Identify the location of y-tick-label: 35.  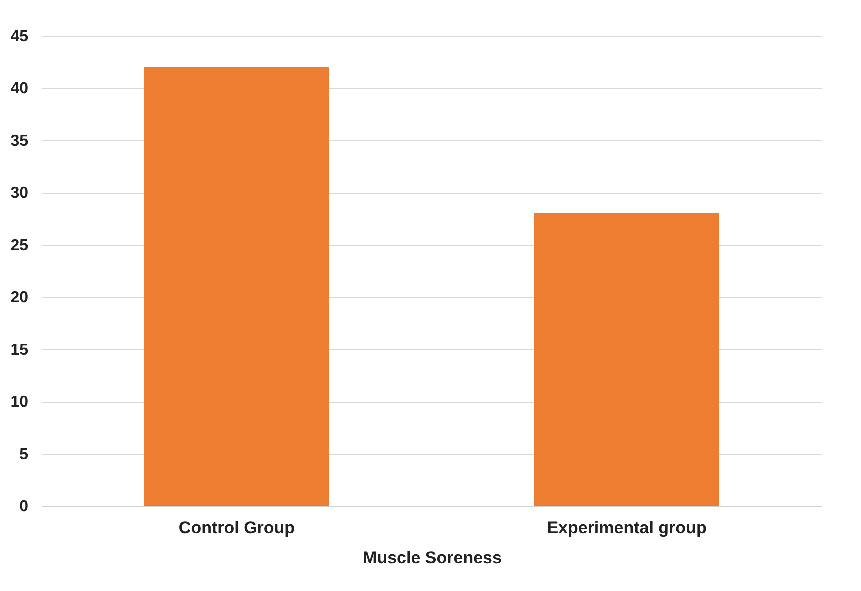
(19, 141).